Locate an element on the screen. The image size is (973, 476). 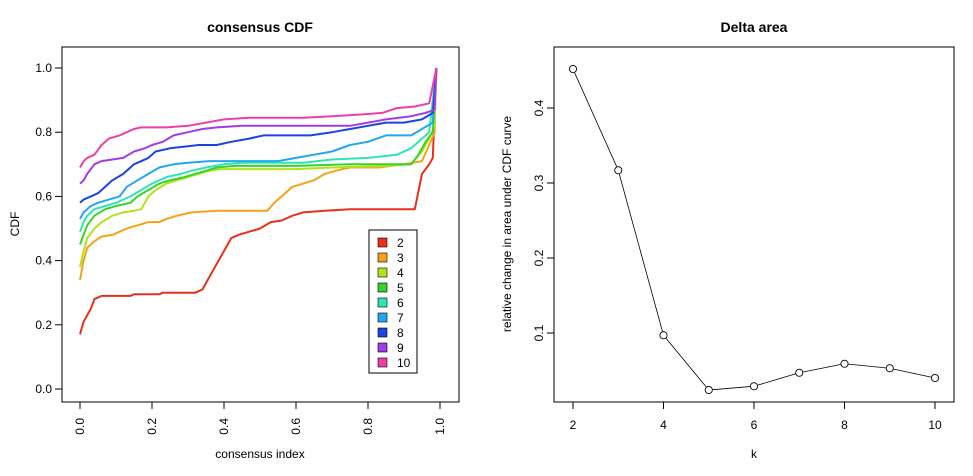
delta-y-tick-label: 0.1 is located at coordinates (539, 332).